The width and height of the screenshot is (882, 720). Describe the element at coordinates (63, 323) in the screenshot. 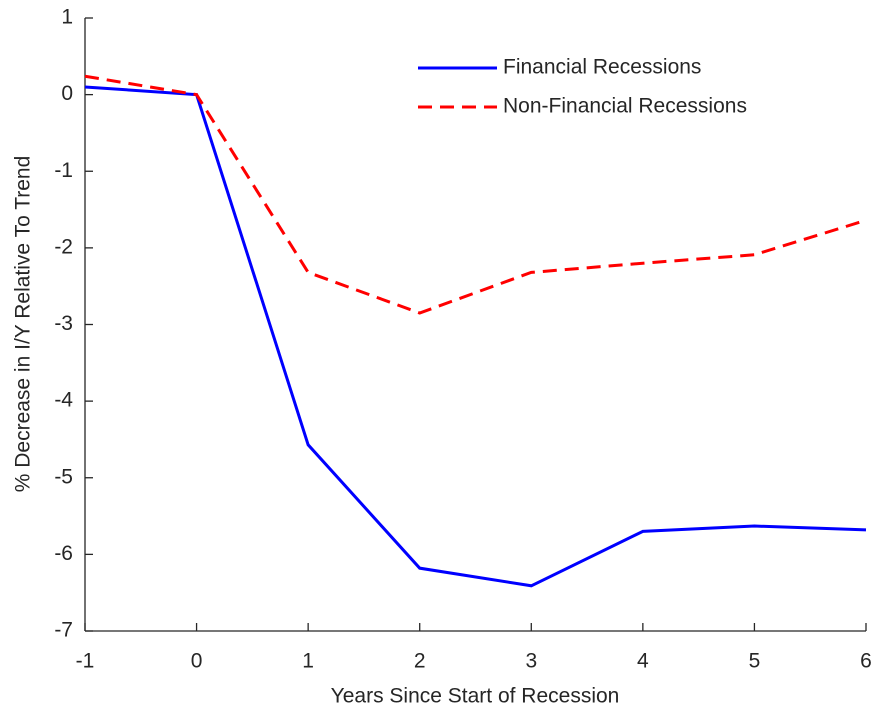

I see `y-tick-label: -3` at that location.